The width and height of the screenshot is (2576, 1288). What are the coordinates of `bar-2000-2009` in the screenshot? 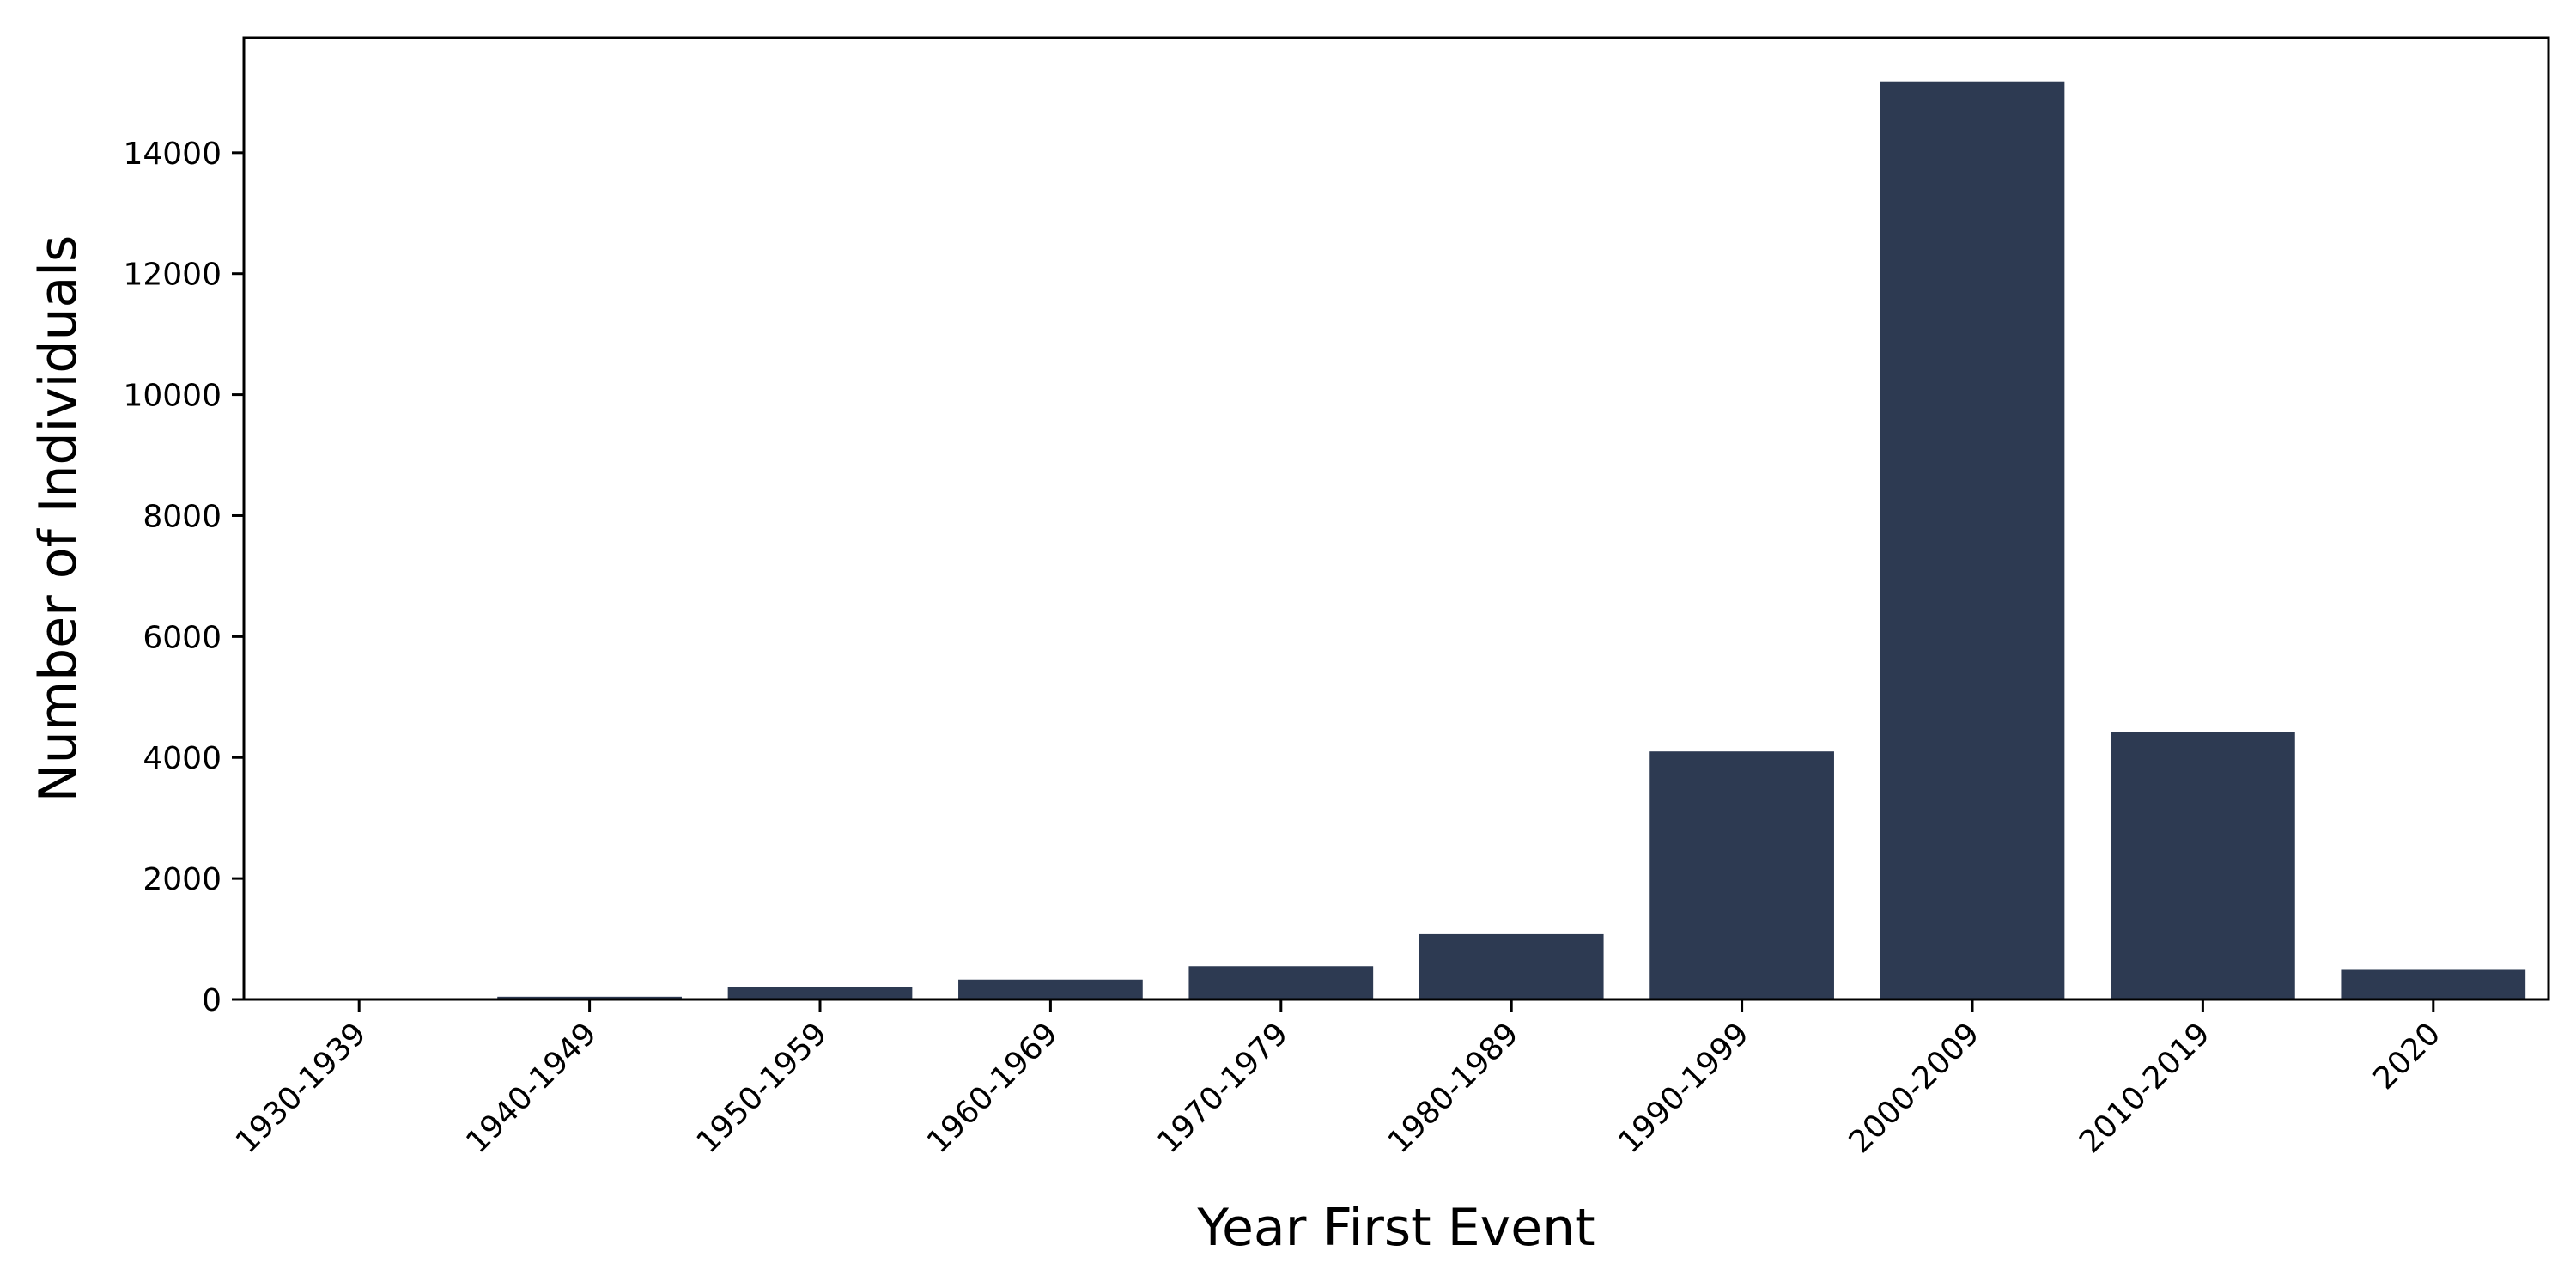 It's located at (1973, 540).